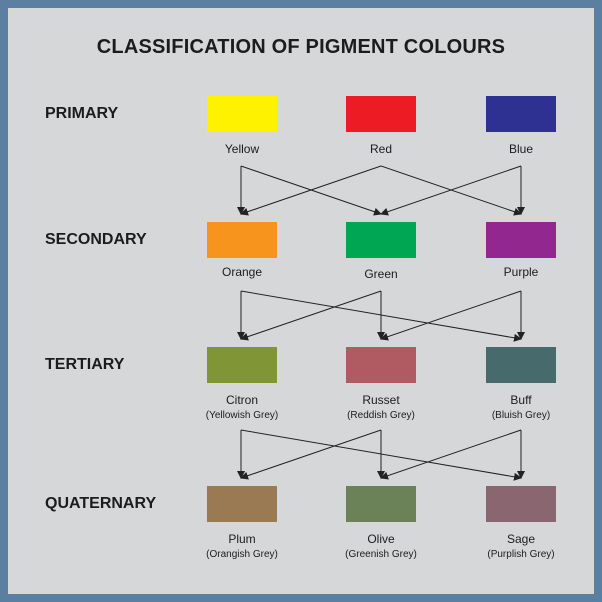  What do you see at coordinates (521, 149) in the screenshot?
I see `label-blue: Blue` at bounding box center [521, 149].